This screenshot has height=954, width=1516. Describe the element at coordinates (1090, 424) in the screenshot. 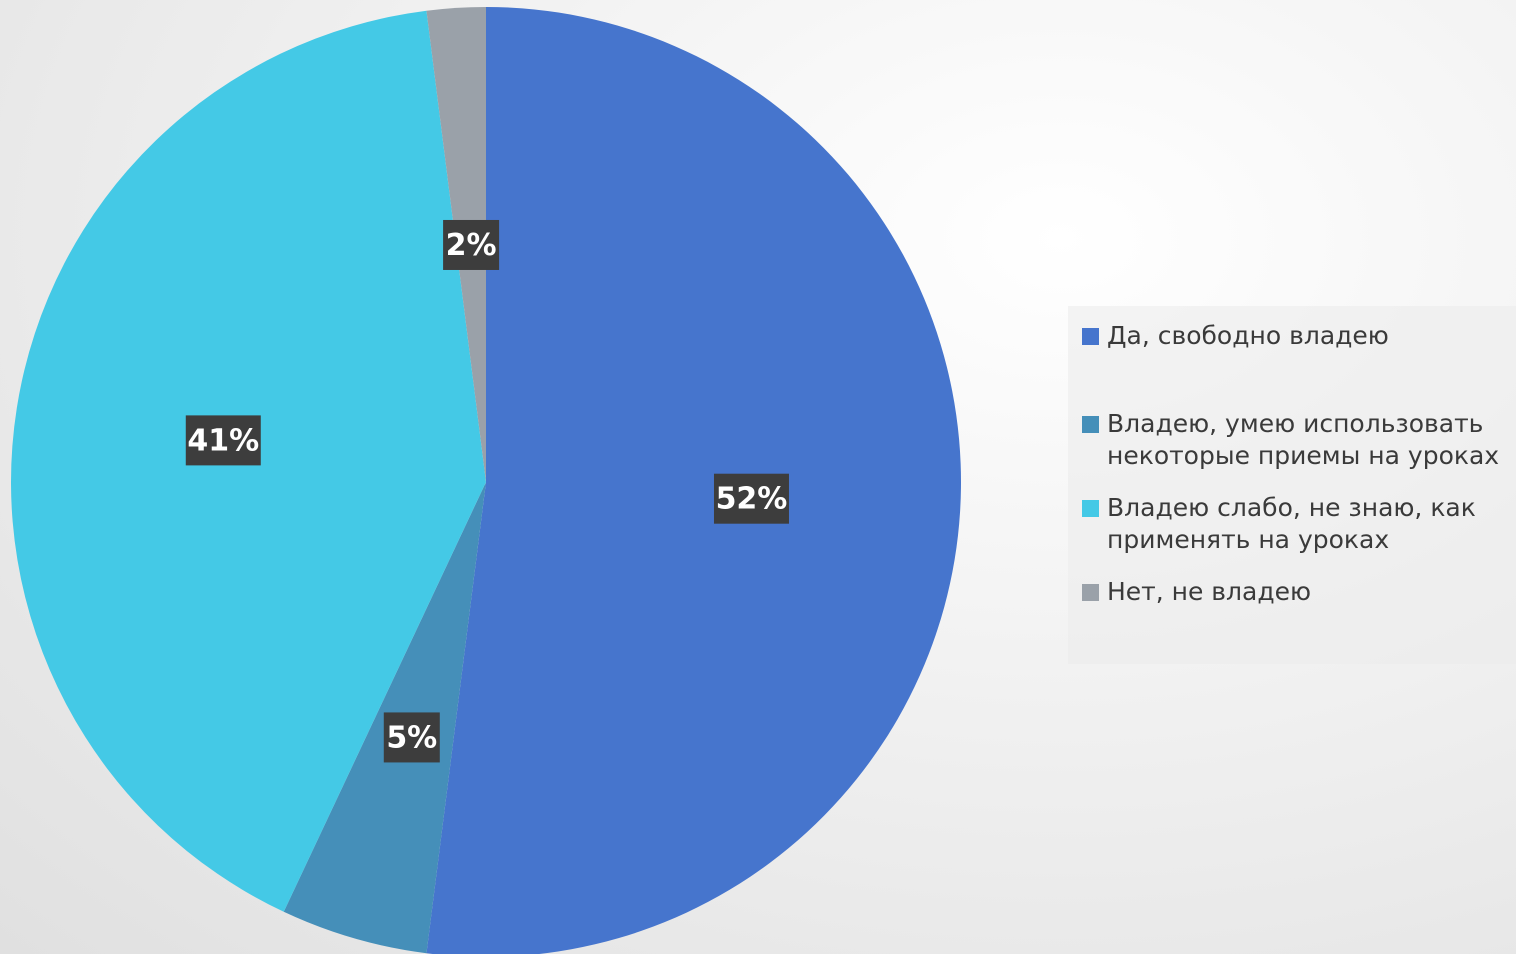

I see `legend-swatch-vladeyu-umeyu` at that location.